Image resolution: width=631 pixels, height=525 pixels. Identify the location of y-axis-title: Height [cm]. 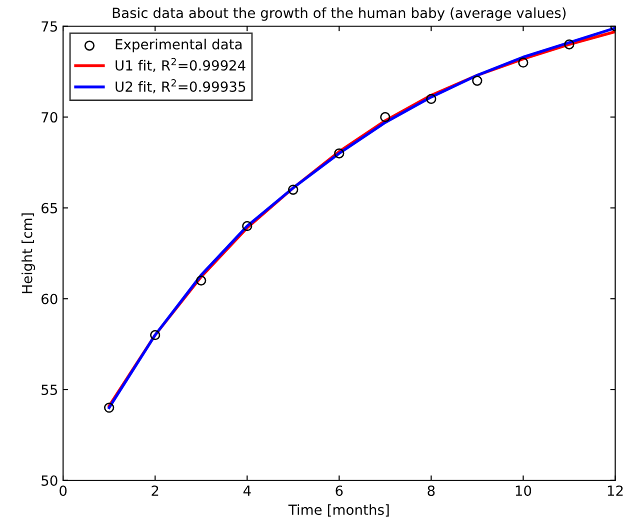
(29, 253).